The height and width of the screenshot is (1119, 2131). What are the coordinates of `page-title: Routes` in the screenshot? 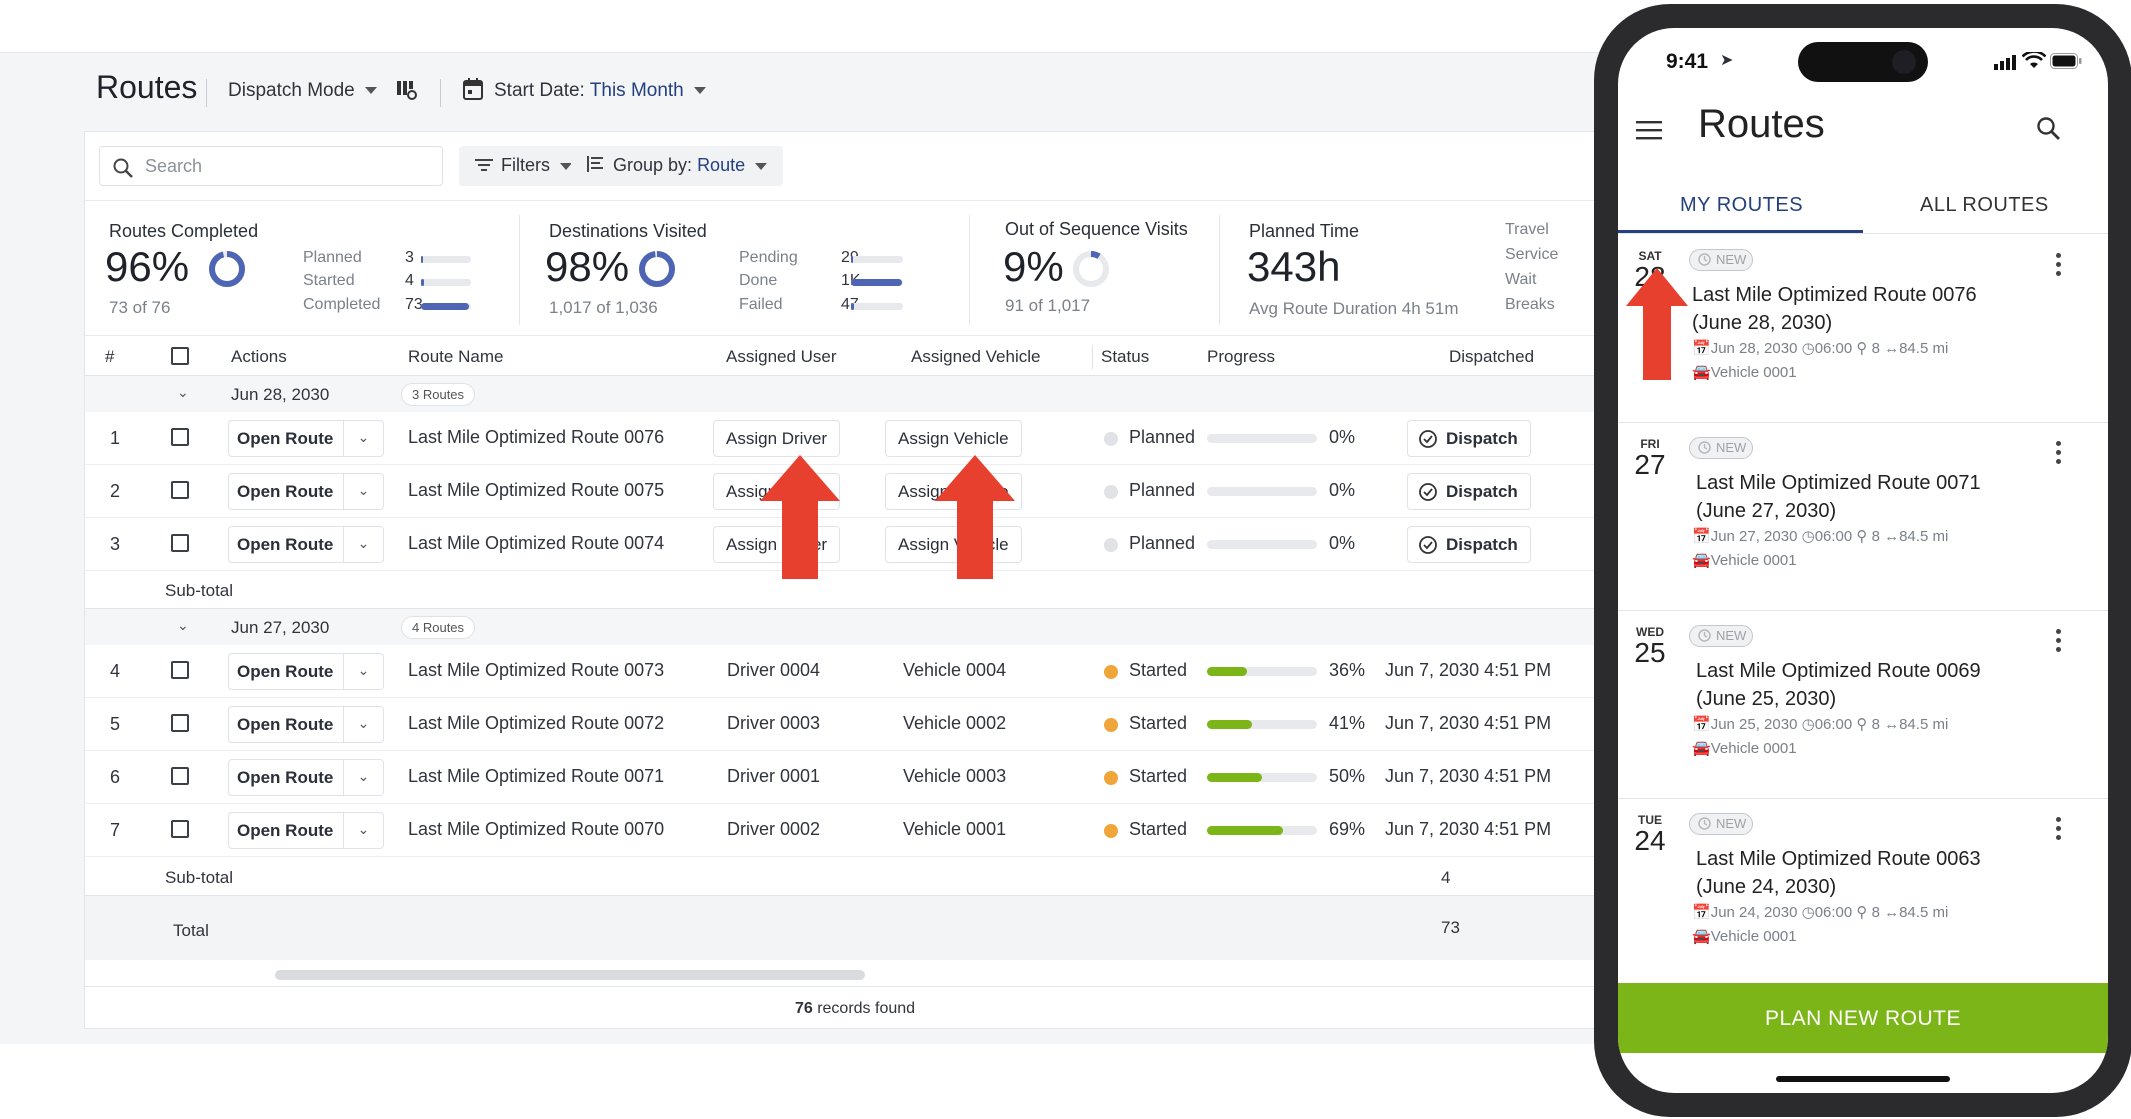 It's located at (147, 87).